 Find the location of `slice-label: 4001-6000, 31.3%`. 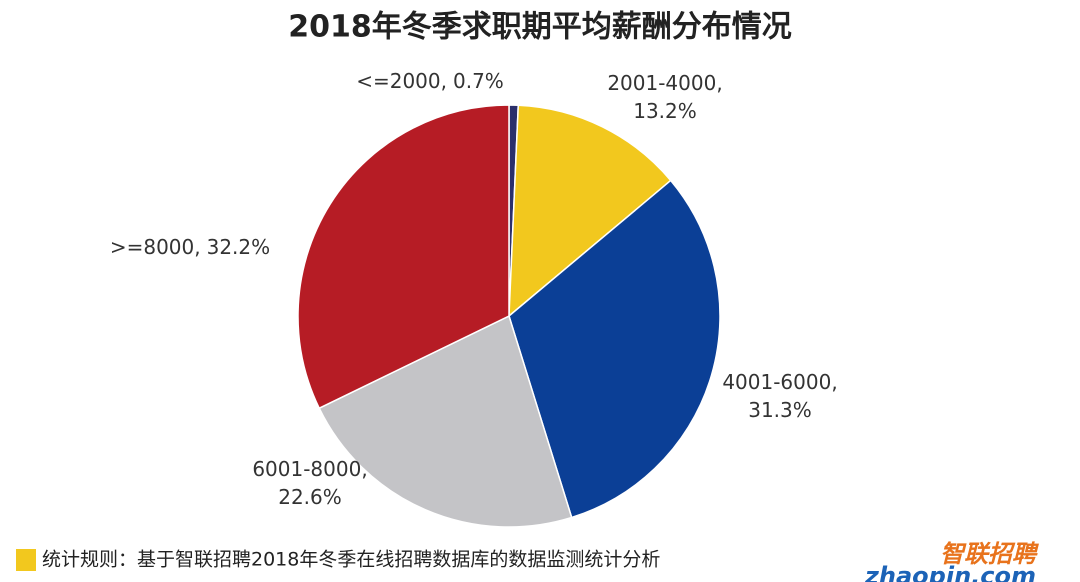

slice-label: 4001-6000, 31.3% is located at coordinates (779, 396).